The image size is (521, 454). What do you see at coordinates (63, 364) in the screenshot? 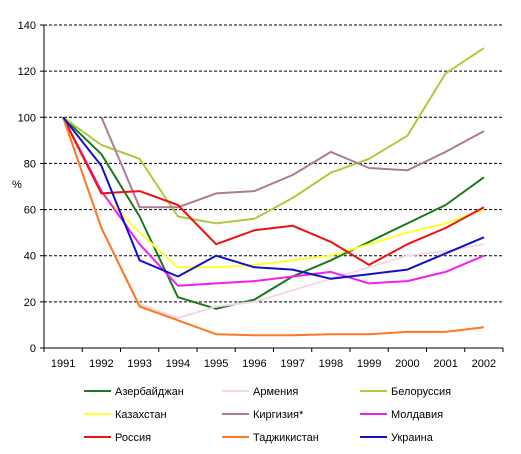
I see `x-tick-label: 1991` at bounding box center [63, 364].